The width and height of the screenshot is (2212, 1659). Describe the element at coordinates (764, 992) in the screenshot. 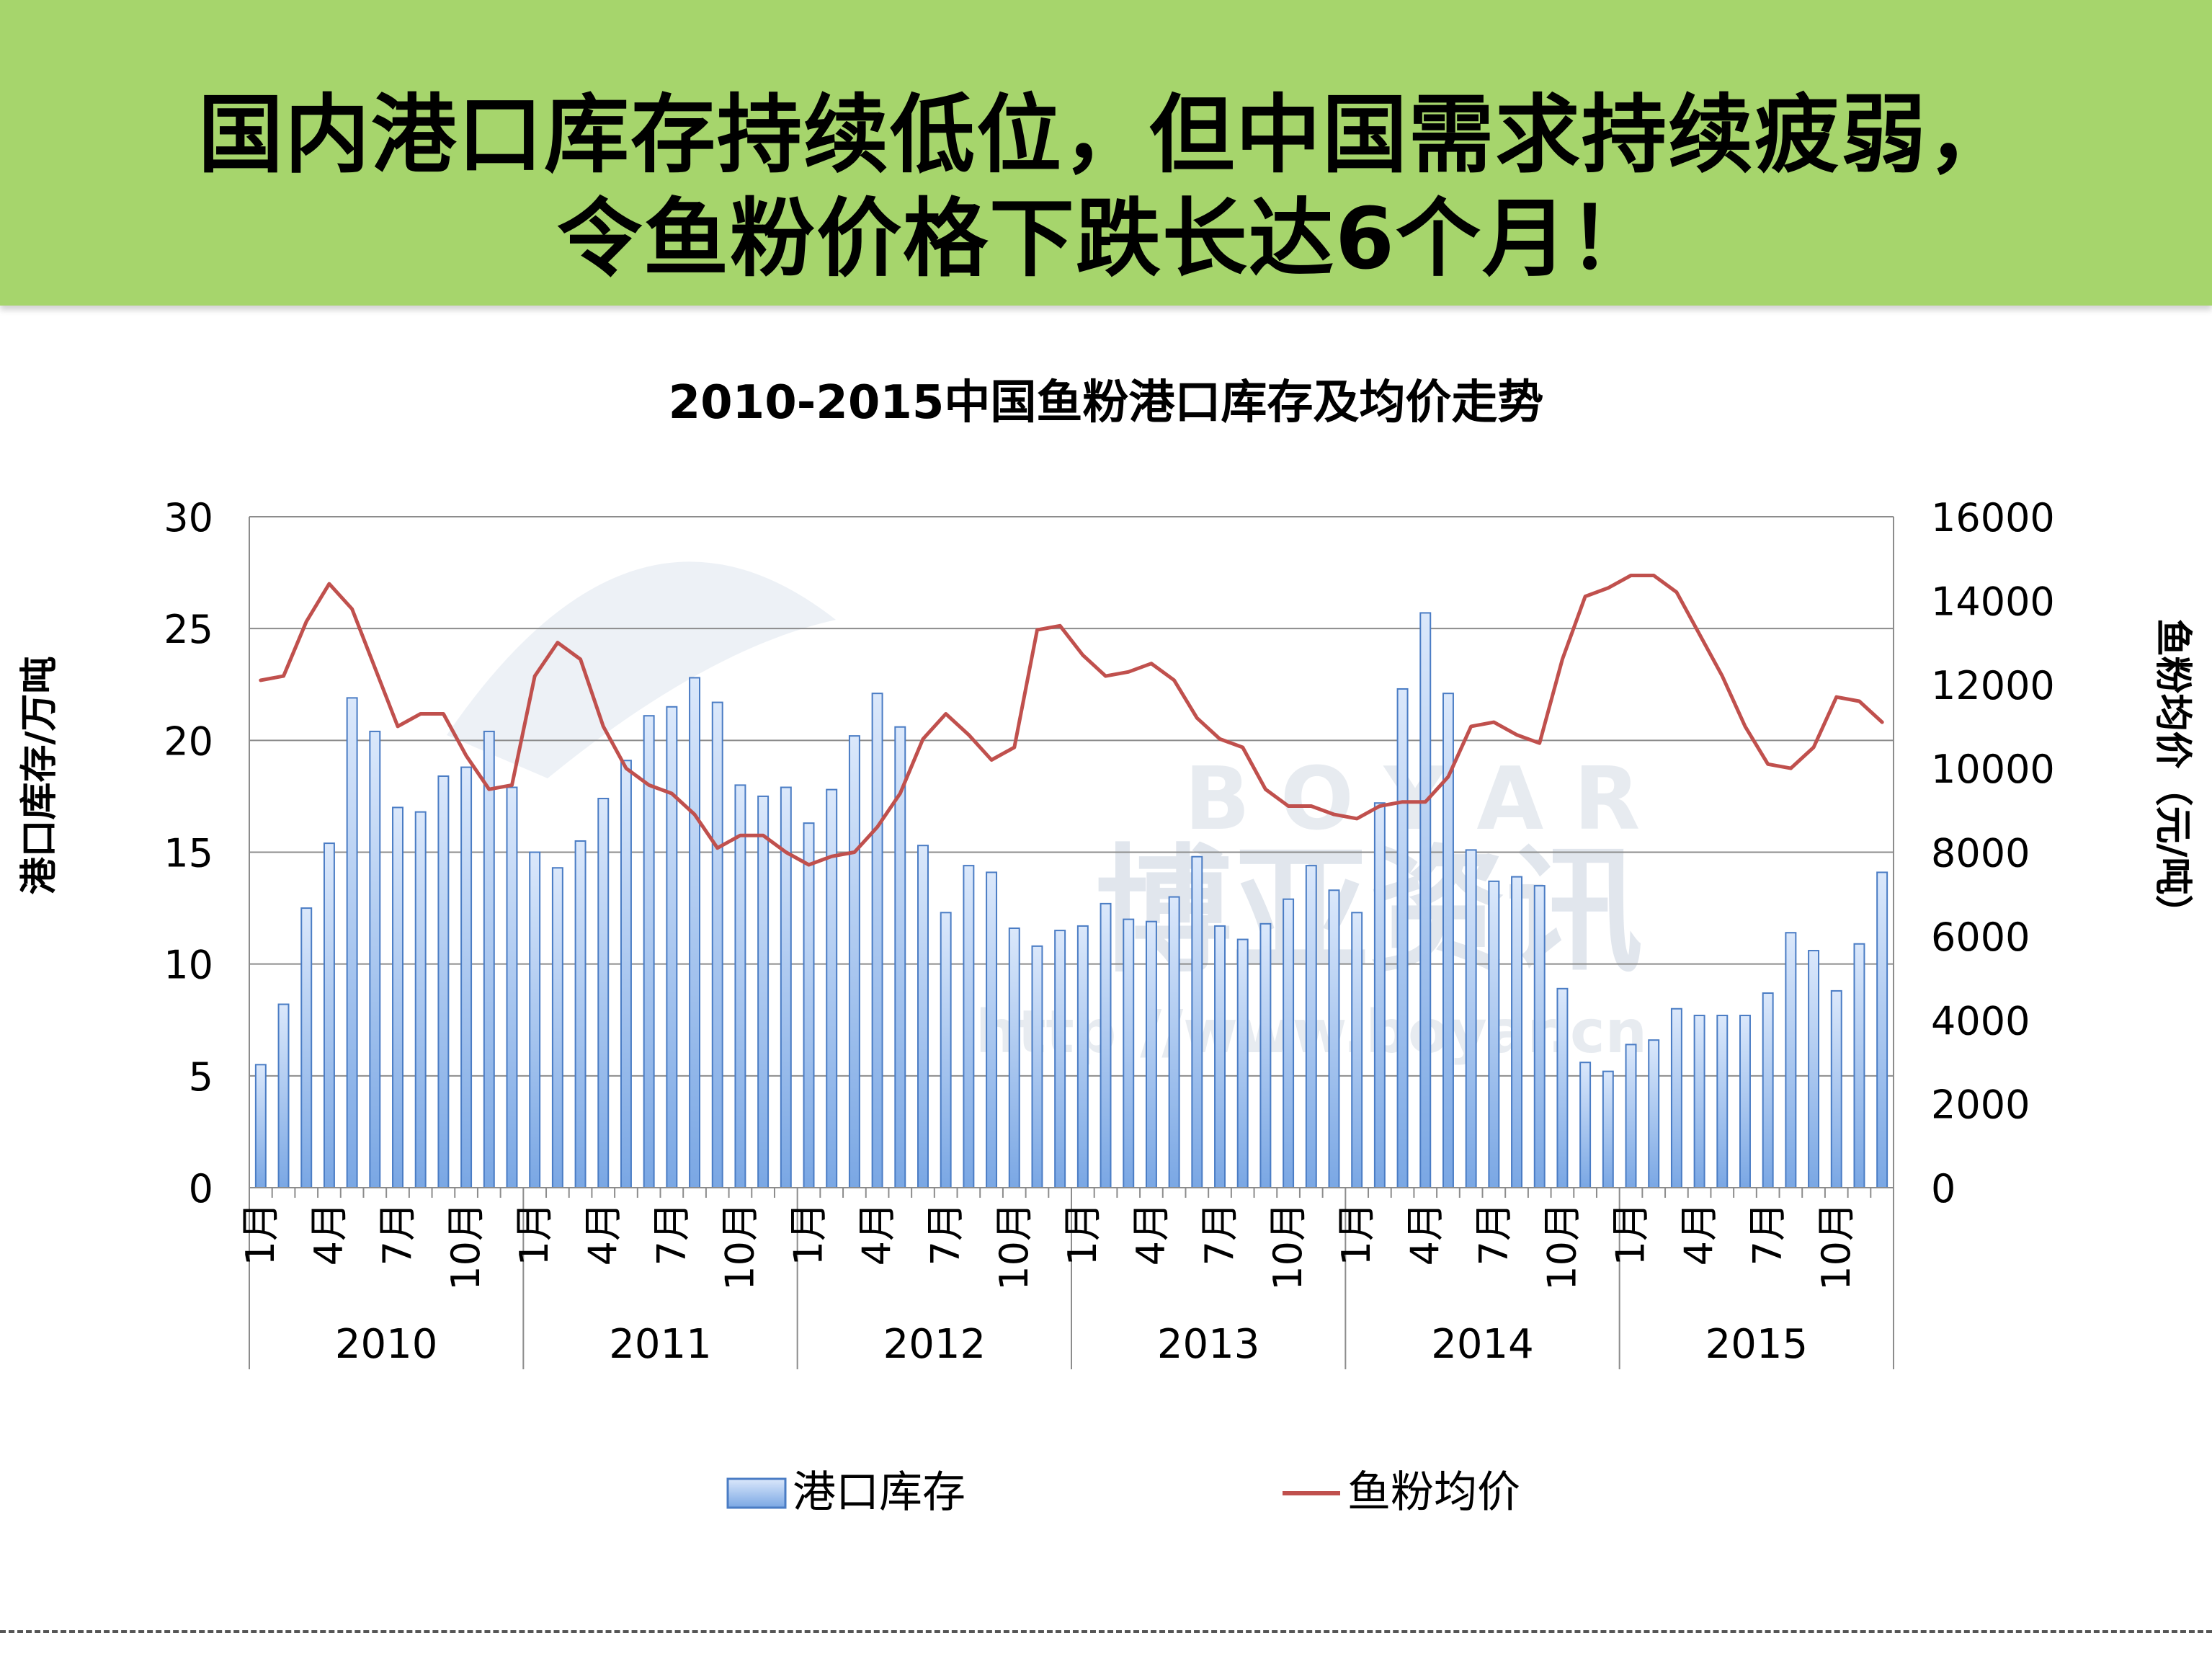

I see `bar-港口库存-22` at that location.